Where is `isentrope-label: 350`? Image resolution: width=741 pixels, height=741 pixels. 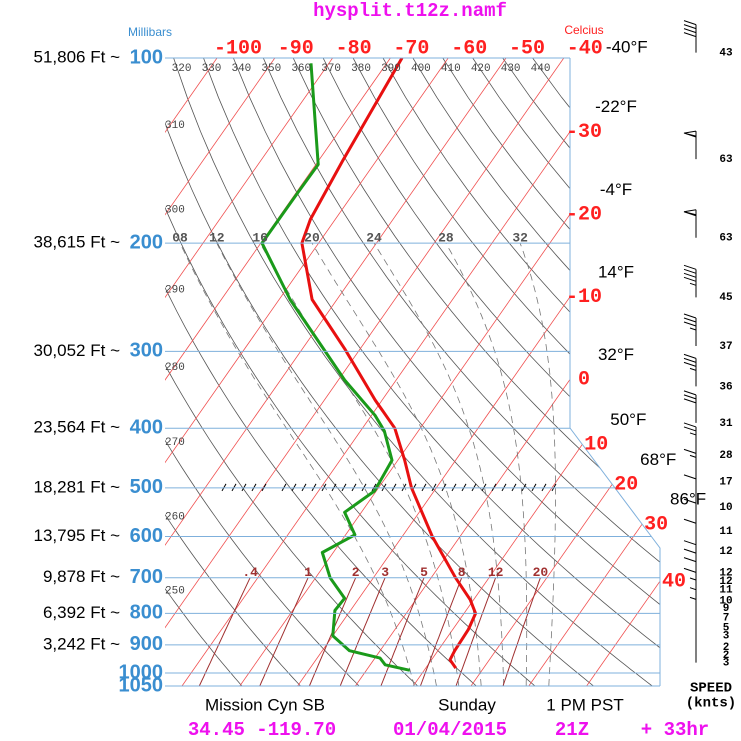
isentrope-label: 350 is located at coordinates (271, 69).